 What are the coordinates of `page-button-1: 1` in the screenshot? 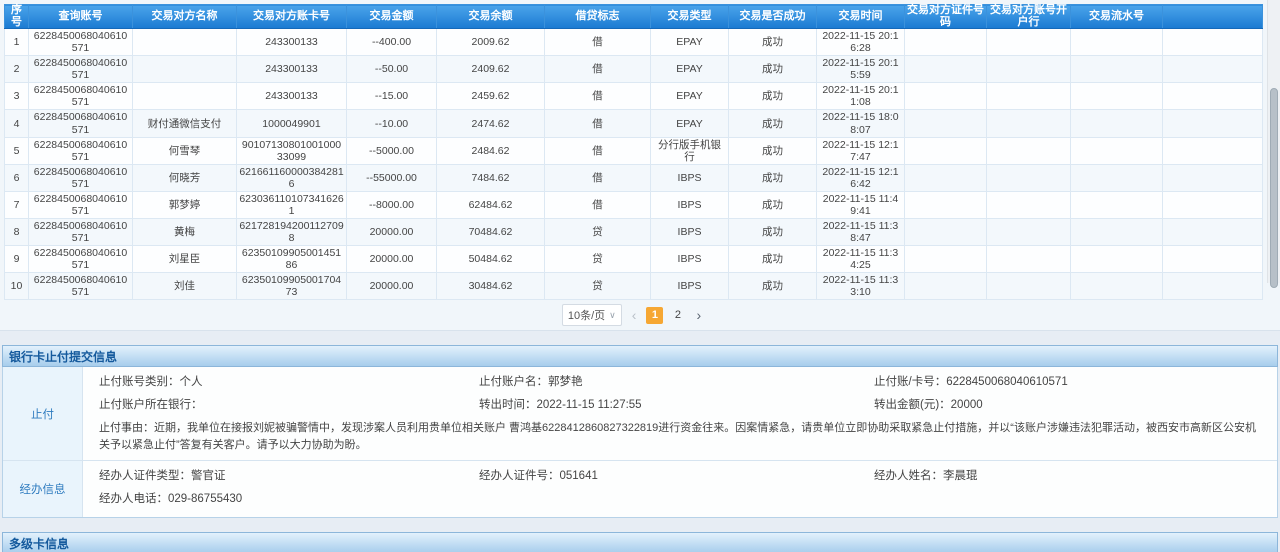 It's located at (655, 315).